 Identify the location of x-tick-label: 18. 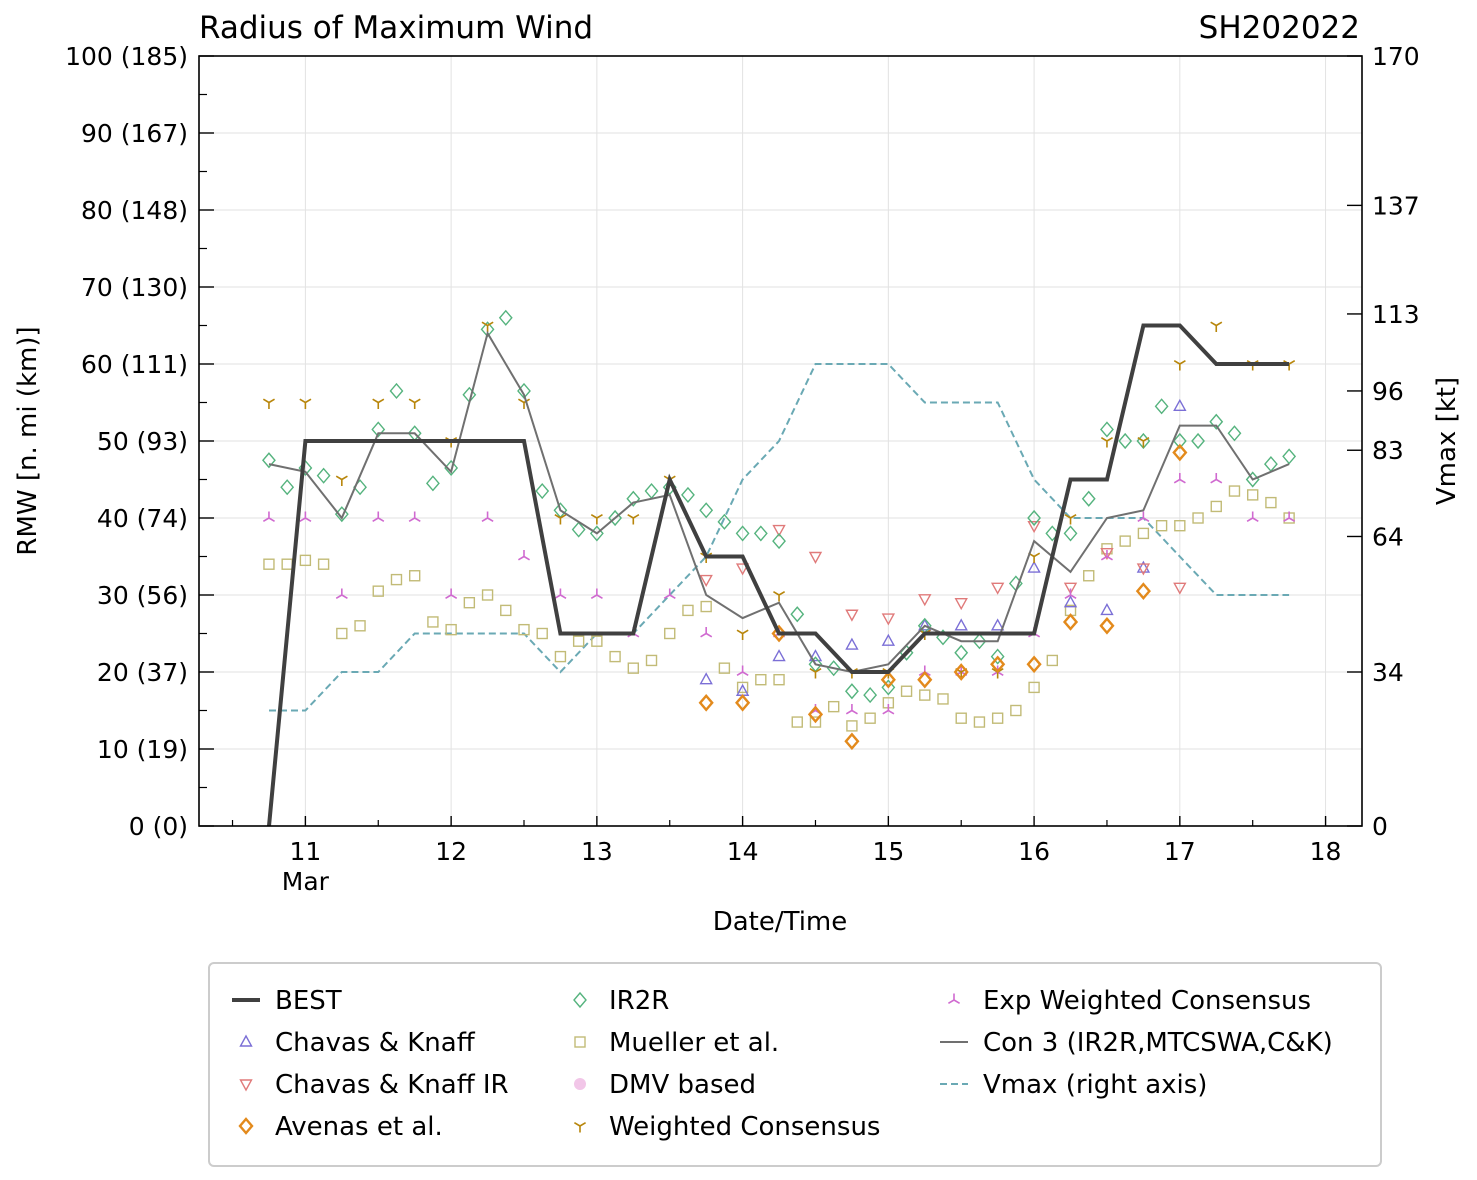
(1326, 851).